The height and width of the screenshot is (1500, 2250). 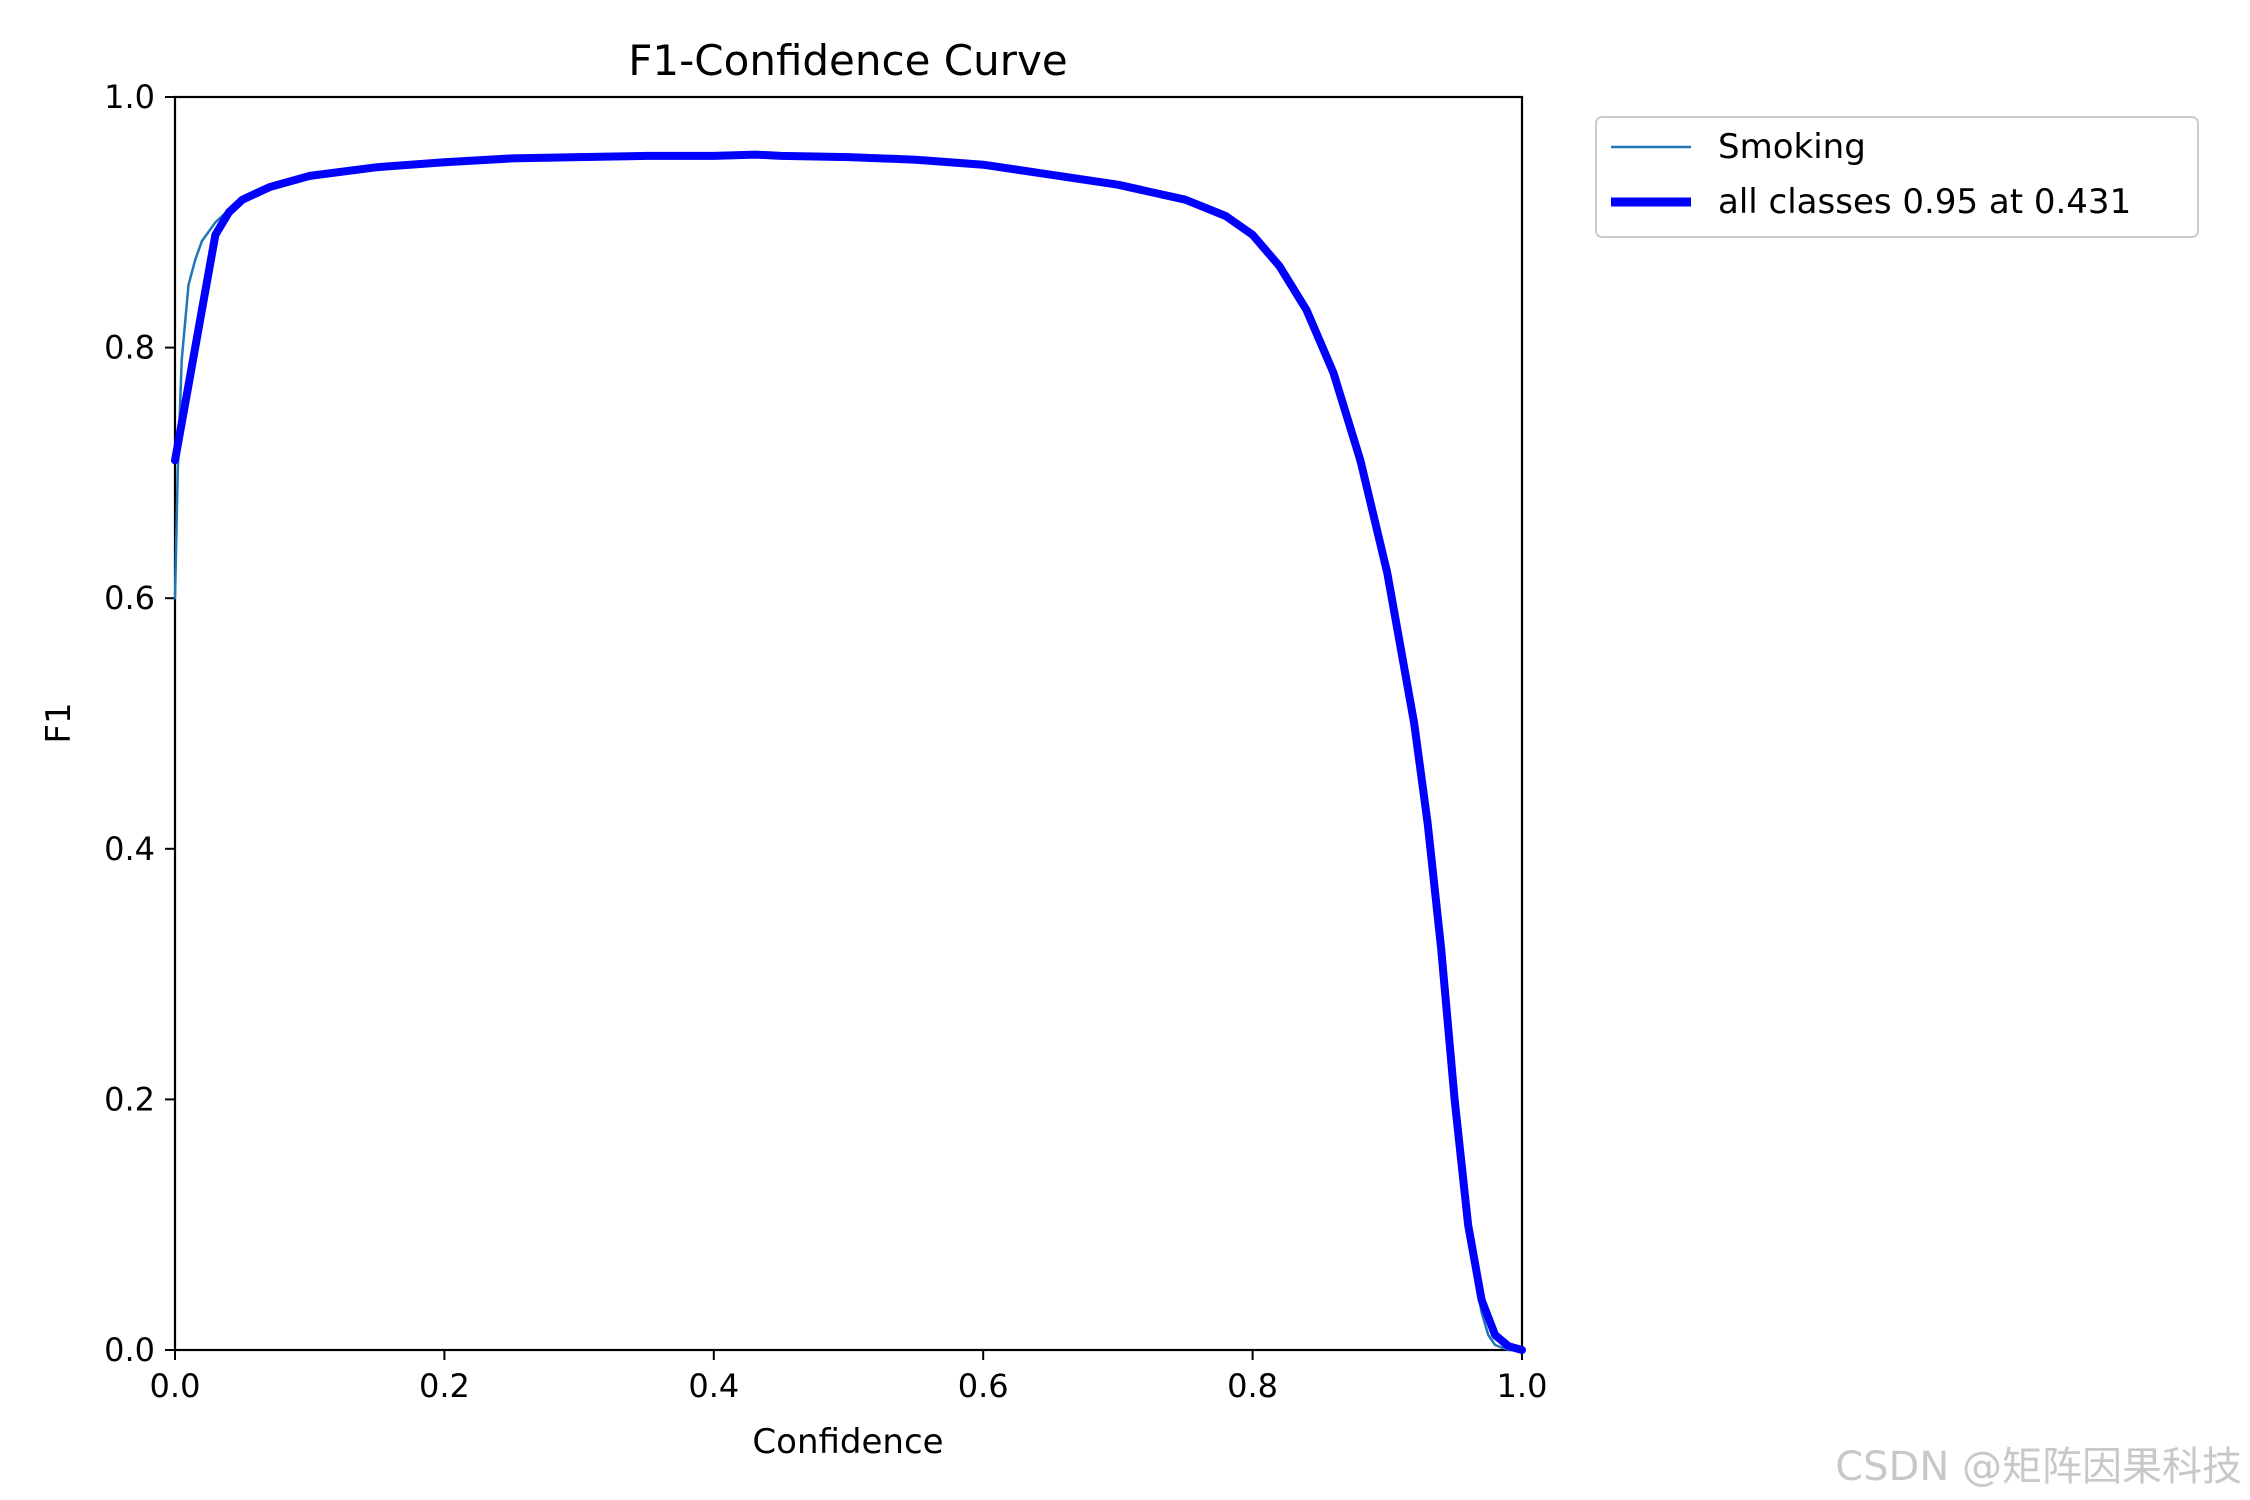 What do you see at coordinates (139, 723) in the screenshot?
I see `y-axis: 0.0 0.2 0.4 0.6 0.8 1.0` at bounding box center [139, 723].